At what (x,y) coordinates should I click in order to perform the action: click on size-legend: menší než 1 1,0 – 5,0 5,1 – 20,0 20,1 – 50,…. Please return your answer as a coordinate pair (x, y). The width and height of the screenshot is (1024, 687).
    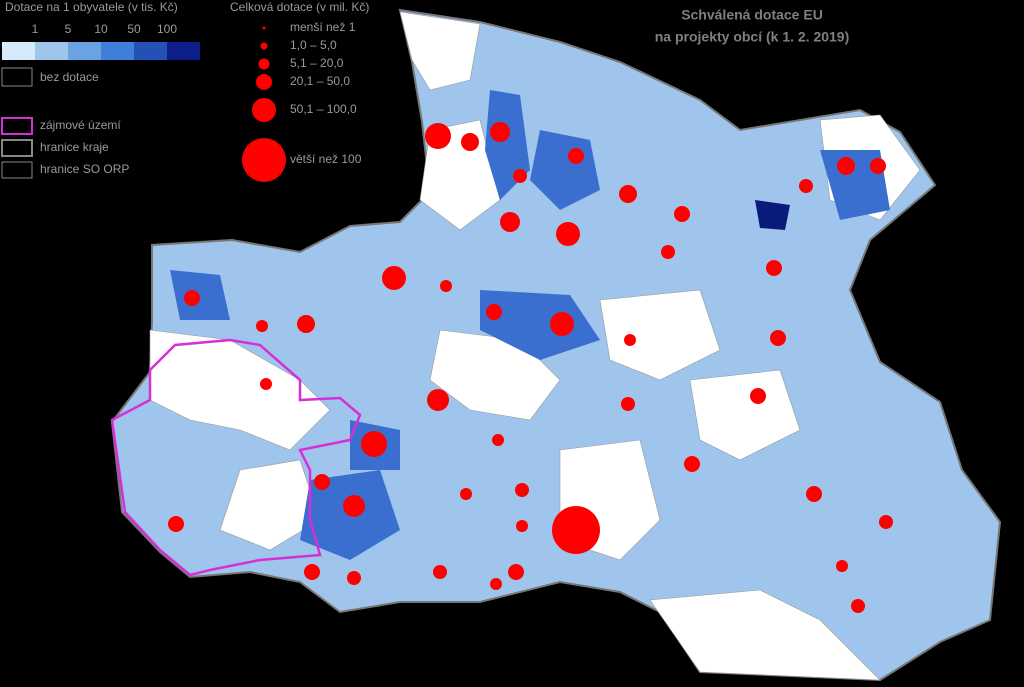
    Looking at the image, I should click on (302, 101).